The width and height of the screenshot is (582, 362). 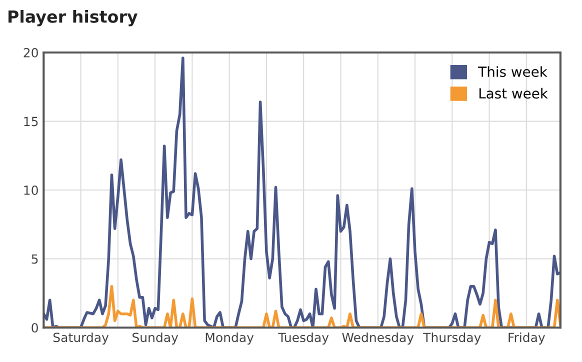 What do you see at coordinates (35, 259) in the screenshot?
I see `y-tick-label: 5` at bounding box center [35, 259].